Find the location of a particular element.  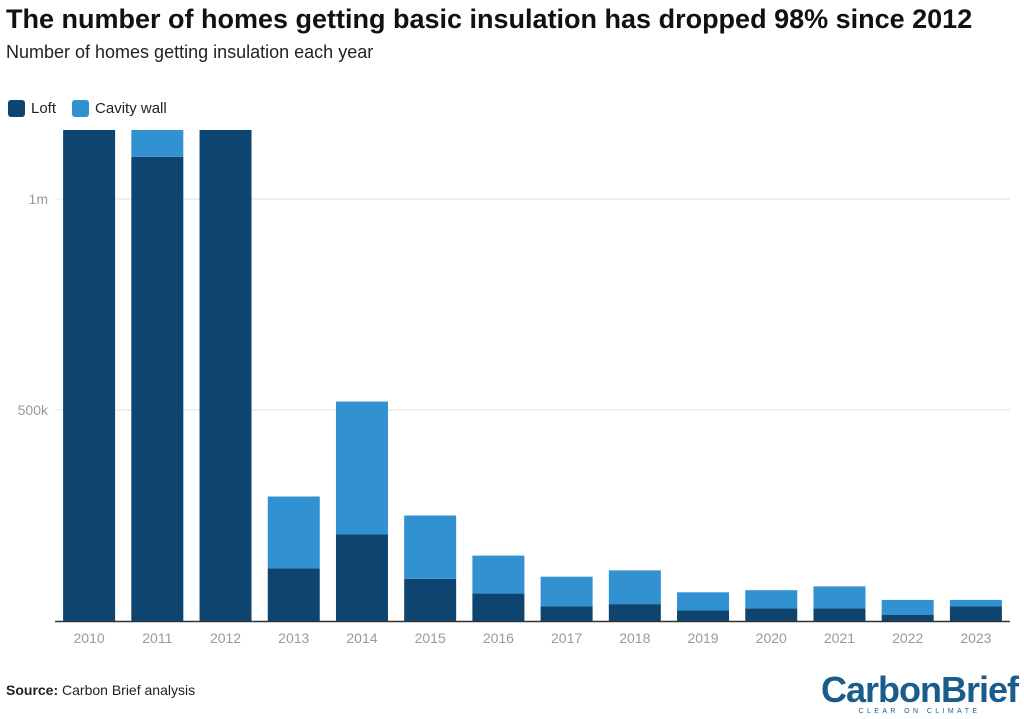

bar-loft-2021 is located at coordinates (839, 614).